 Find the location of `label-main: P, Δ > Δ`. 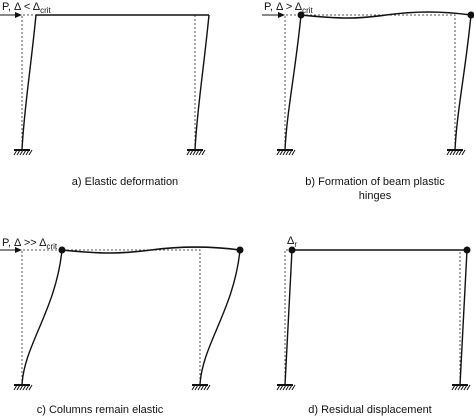

label-main: P, Δ > Δ is located at coordinates (283, 7).